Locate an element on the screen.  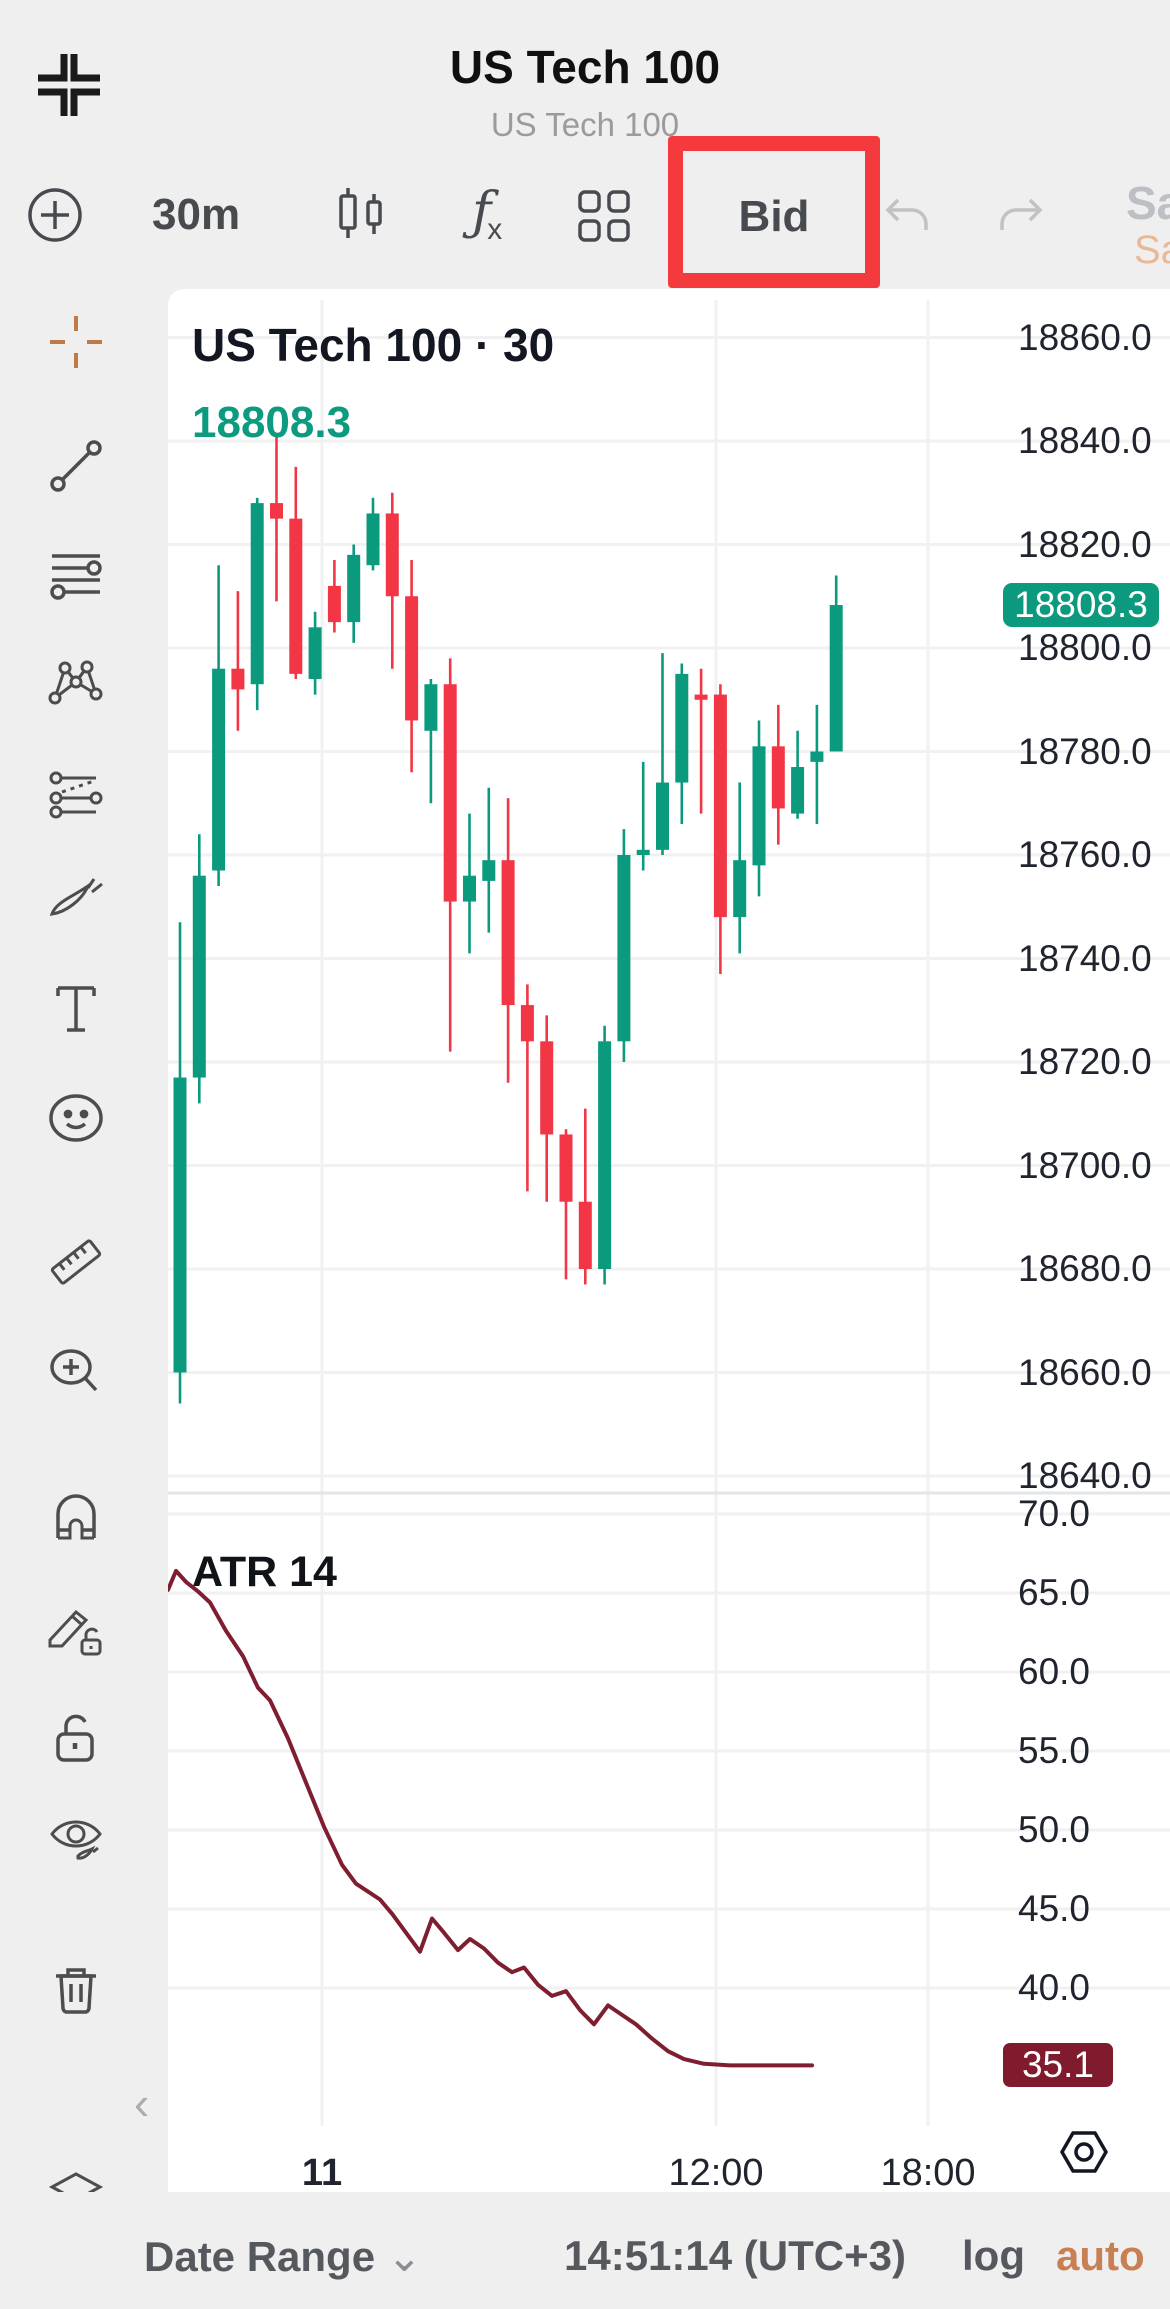
axis-label: 12:00 is located at coordinates (716, 2173).